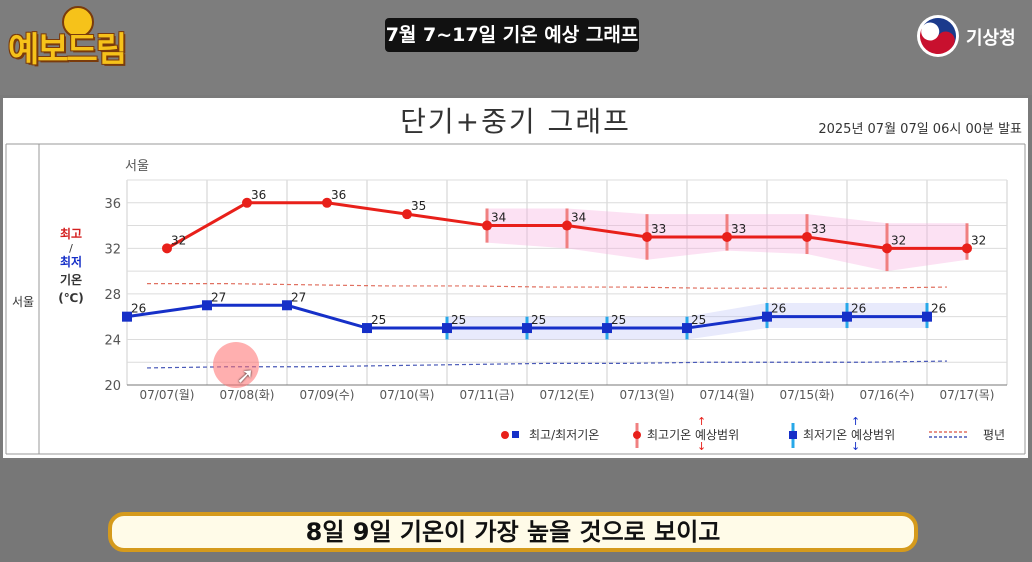  Describe the element at coordinates (487, 395) in the screenshot. I see `x-tick-label: 07/11(금)` at that location.